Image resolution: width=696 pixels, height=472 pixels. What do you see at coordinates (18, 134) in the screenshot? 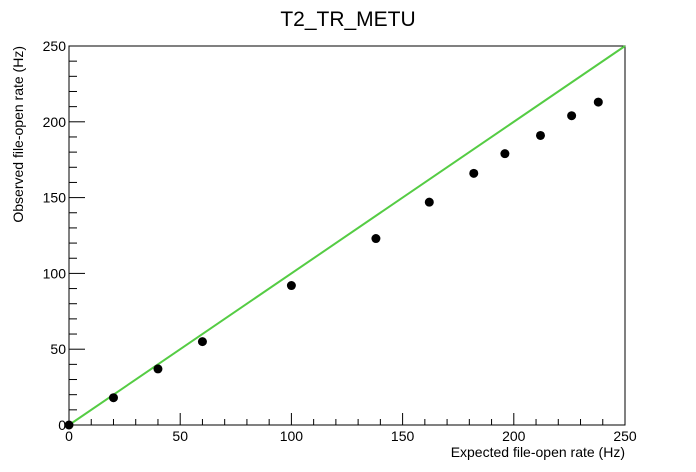
I see `y-axis-label: Observed file-open rate (Hz)` at bounding box center [18, 134].